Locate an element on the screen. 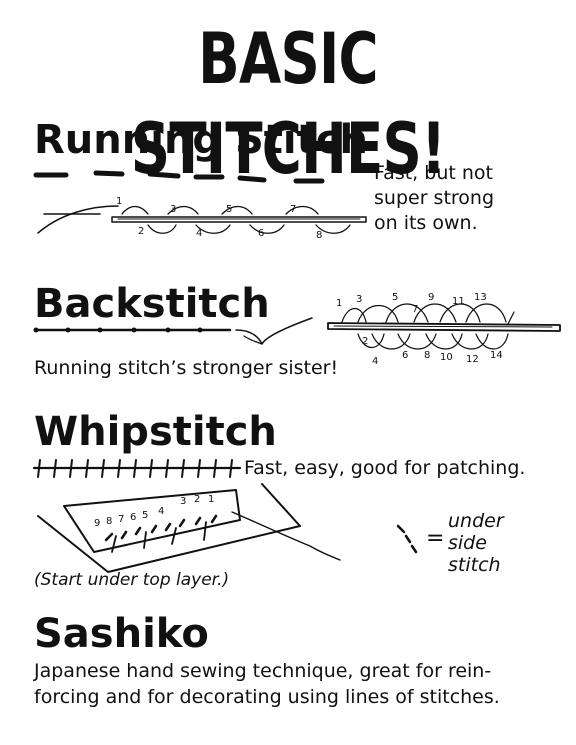  whip-num: 1 is located at coordinates (211, 499).